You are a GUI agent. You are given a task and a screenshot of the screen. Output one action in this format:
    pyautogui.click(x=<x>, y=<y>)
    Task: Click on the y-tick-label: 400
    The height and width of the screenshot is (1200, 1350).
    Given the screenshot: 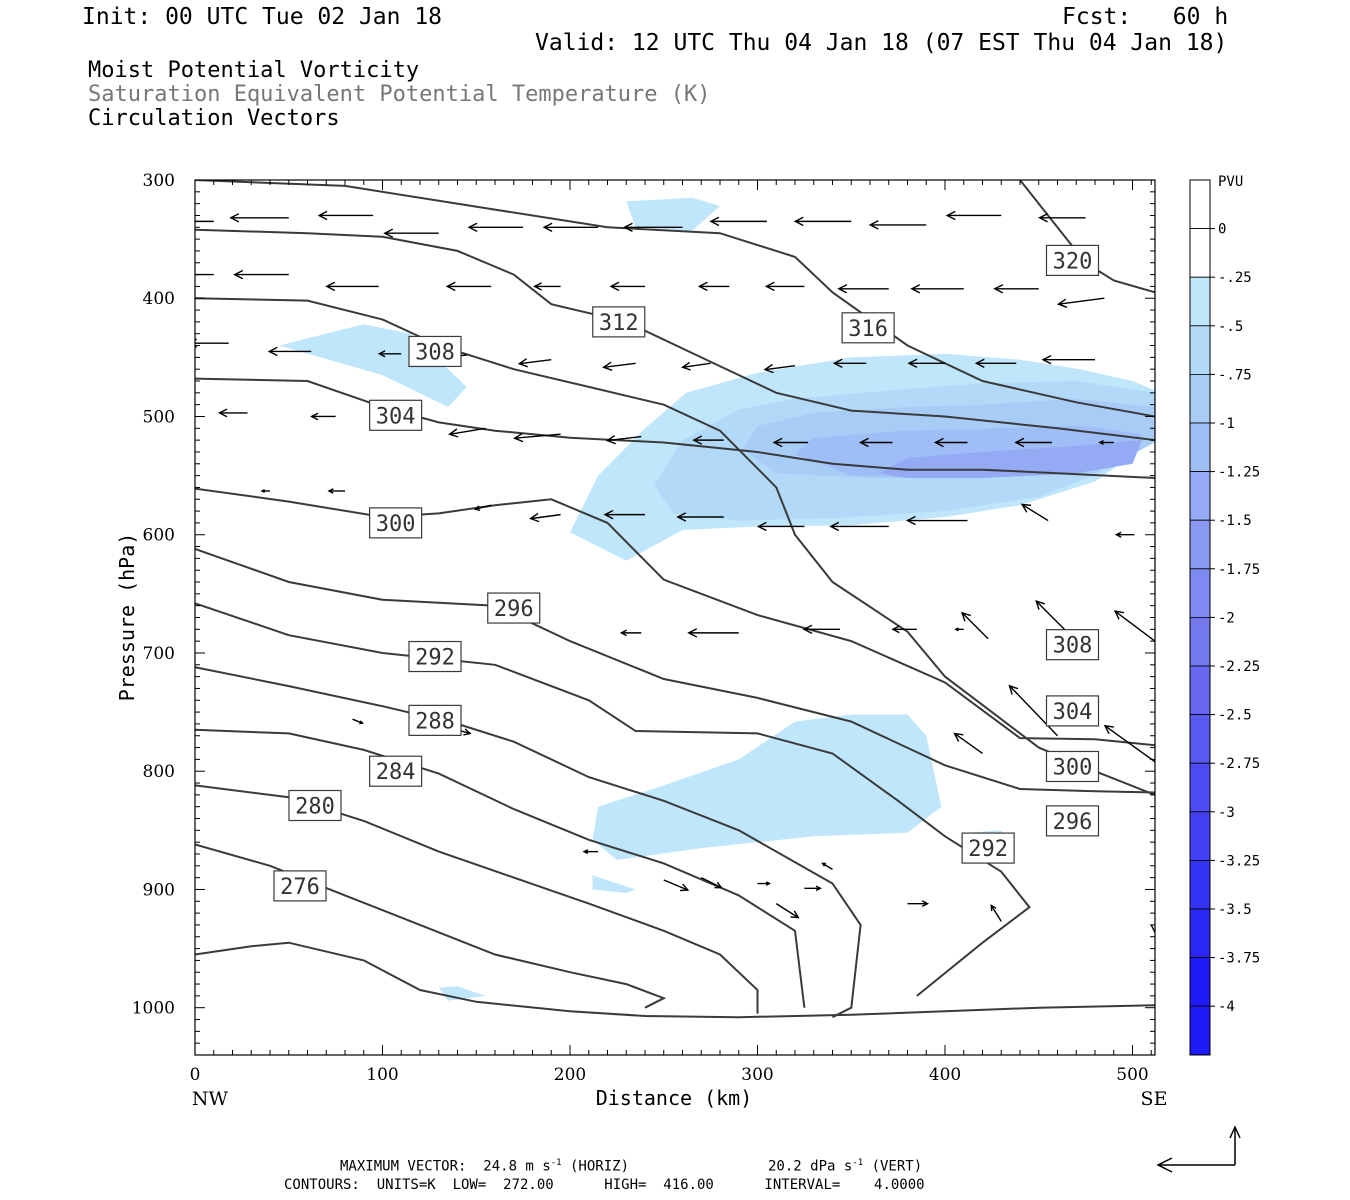 What is the action you would take?
    pyautogui.click(x=159, y=299)
    